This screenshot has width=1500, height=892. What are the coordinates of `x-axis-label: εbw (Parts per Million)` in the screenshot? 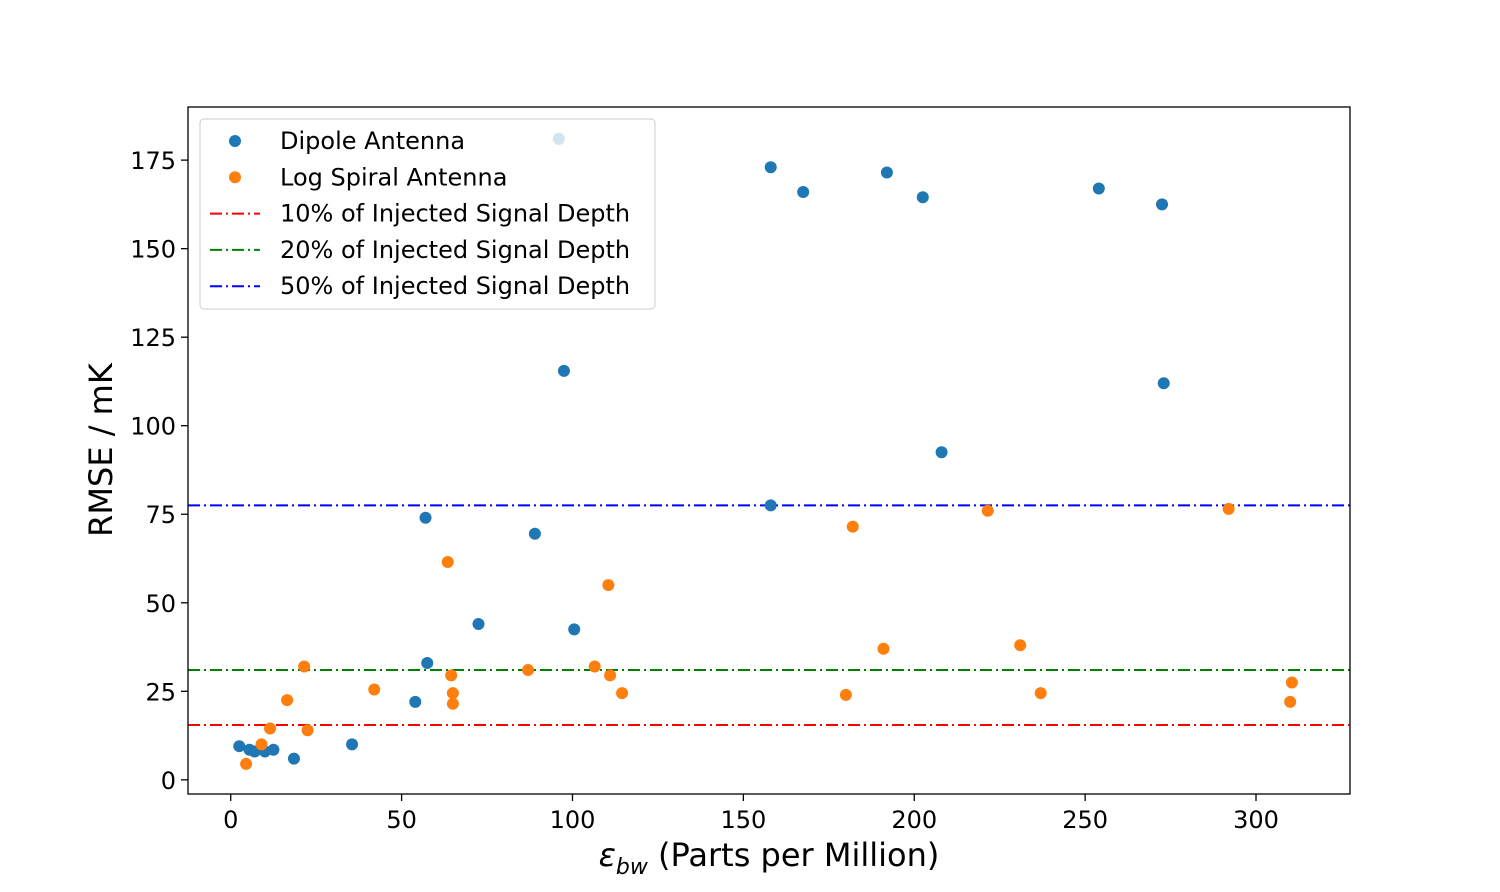 It's located at (769, 858).